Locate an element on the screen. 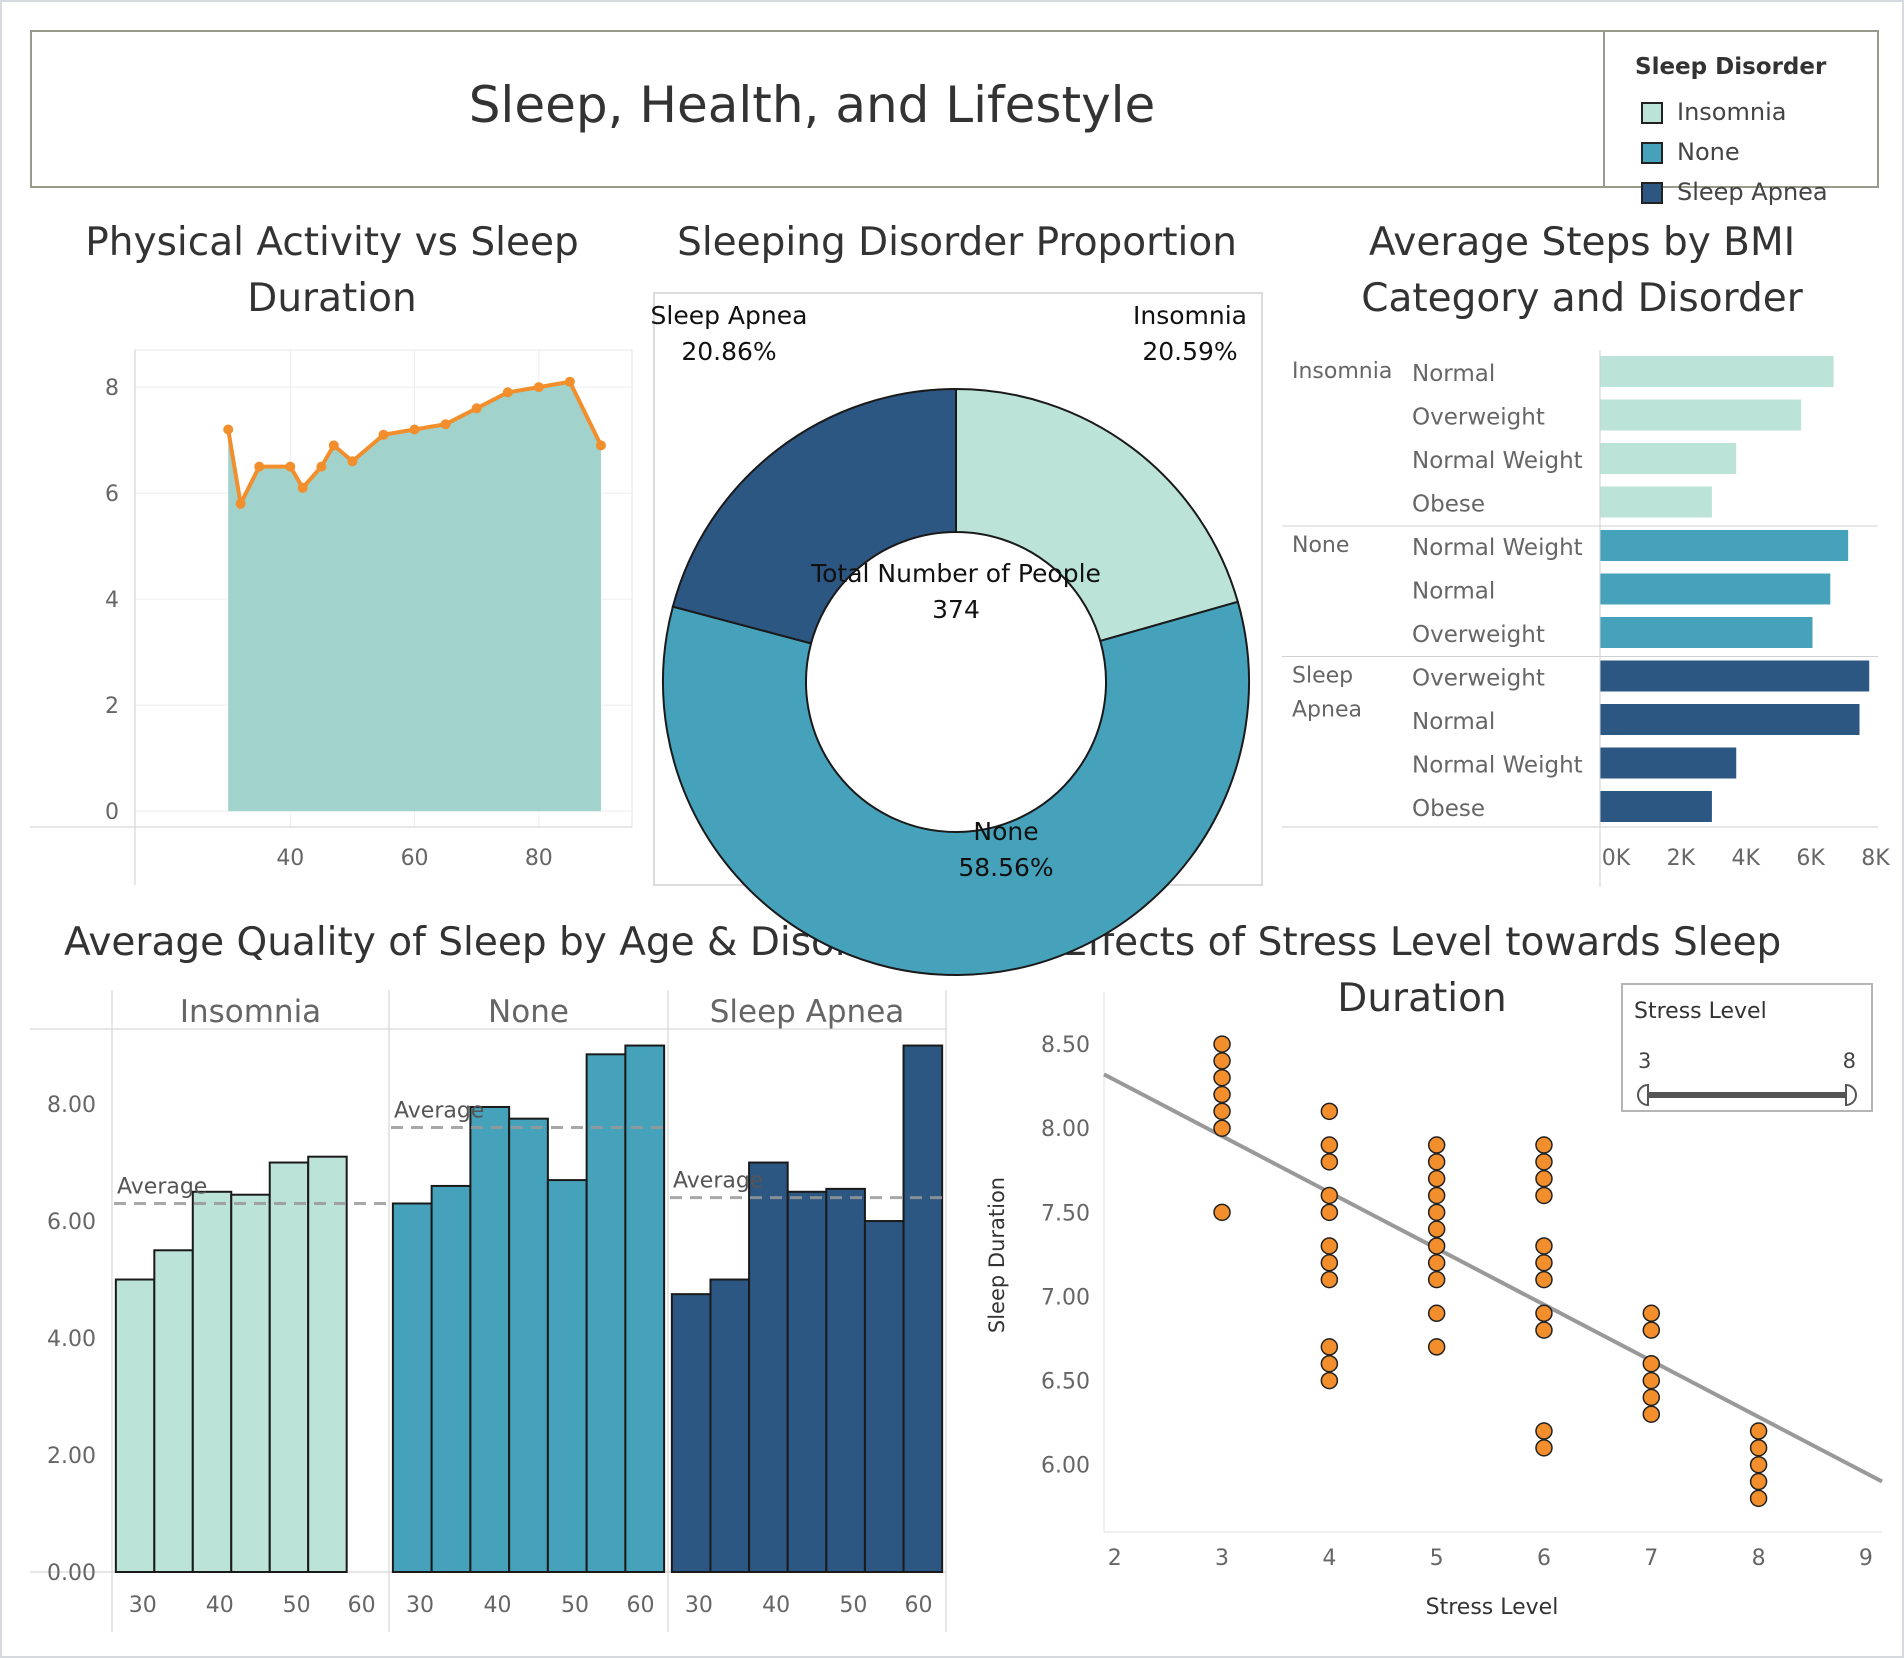  donut-slice-sleep-apnea is located at coordinates (814, 516).